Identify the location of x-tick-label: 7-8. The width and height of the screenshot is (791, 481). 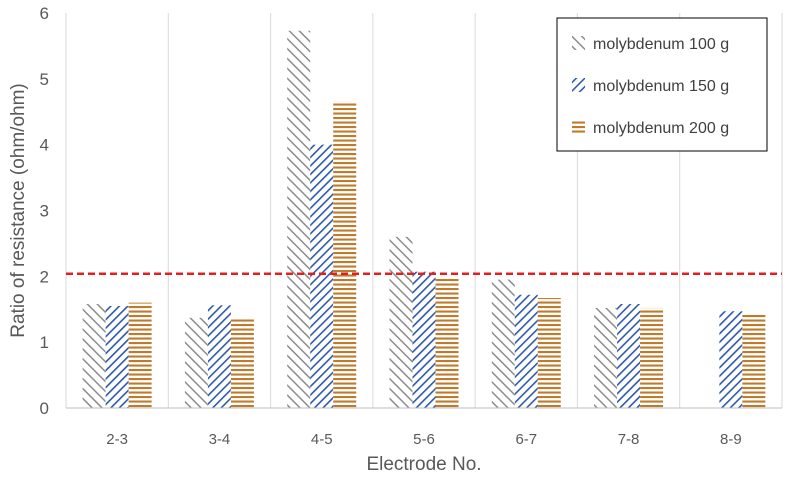
(629, 439).